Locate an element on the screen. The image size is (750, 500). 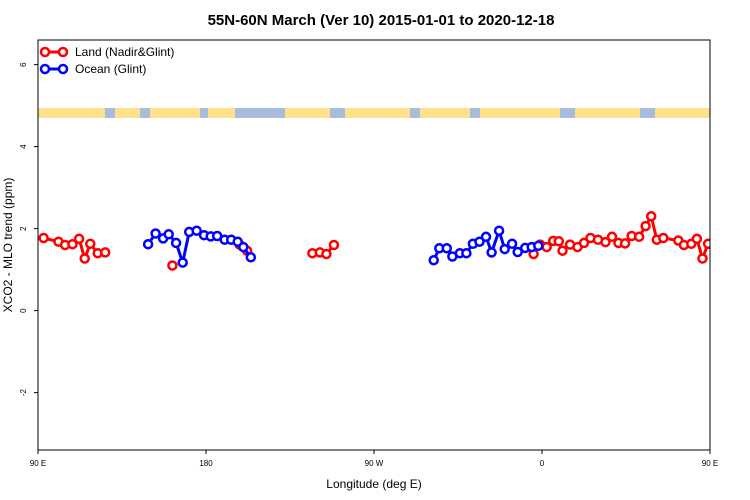
y-tick-label: 4 is located at coordinates (23, 146).